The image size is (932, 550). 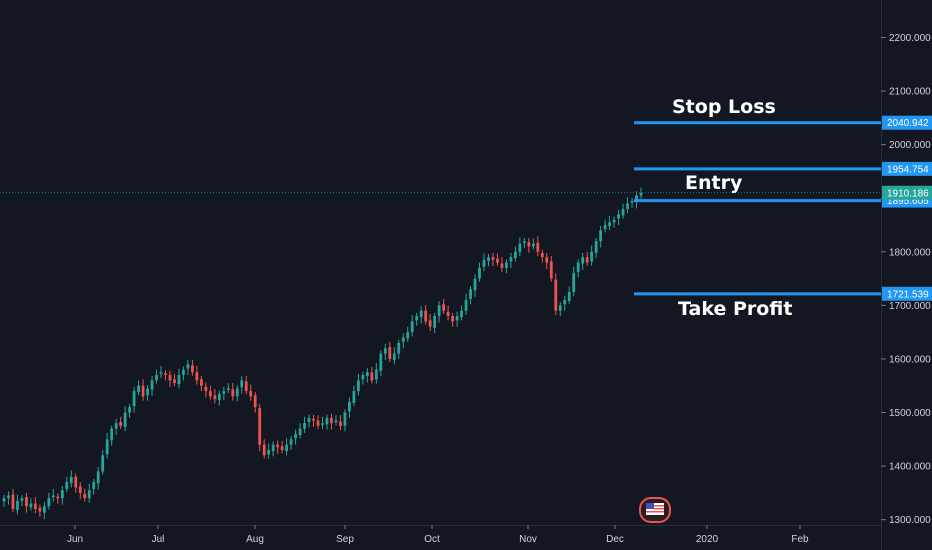 I want to click on x-tick-label: Oct, so click(x=432, y=539).